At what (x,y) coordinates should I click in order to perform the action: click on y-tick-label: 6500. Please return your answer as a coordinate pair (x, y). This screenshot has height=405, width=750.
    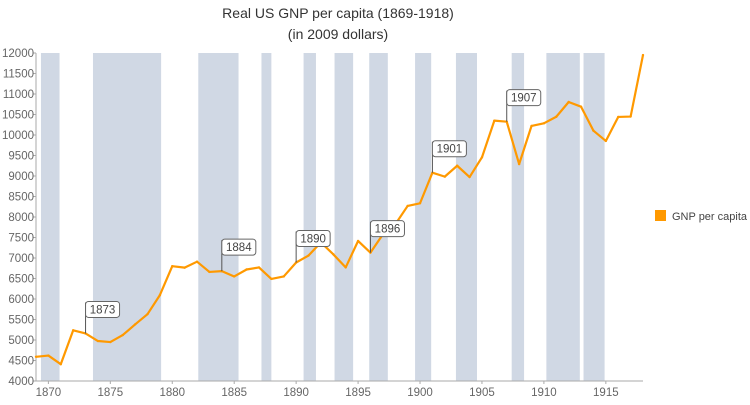
    Looking at the image, I should click on (21, 280).